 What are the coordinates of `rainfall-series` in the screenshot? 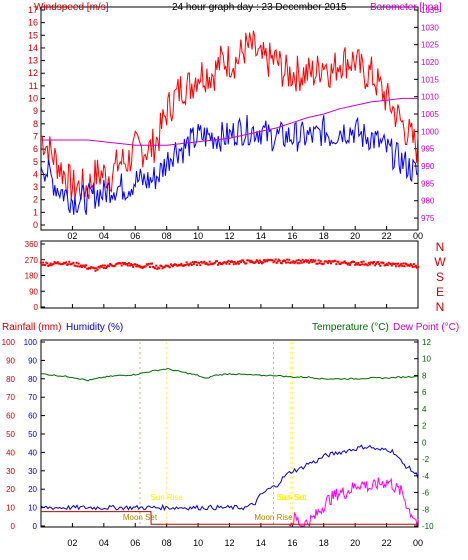 It's located at (229, 518).